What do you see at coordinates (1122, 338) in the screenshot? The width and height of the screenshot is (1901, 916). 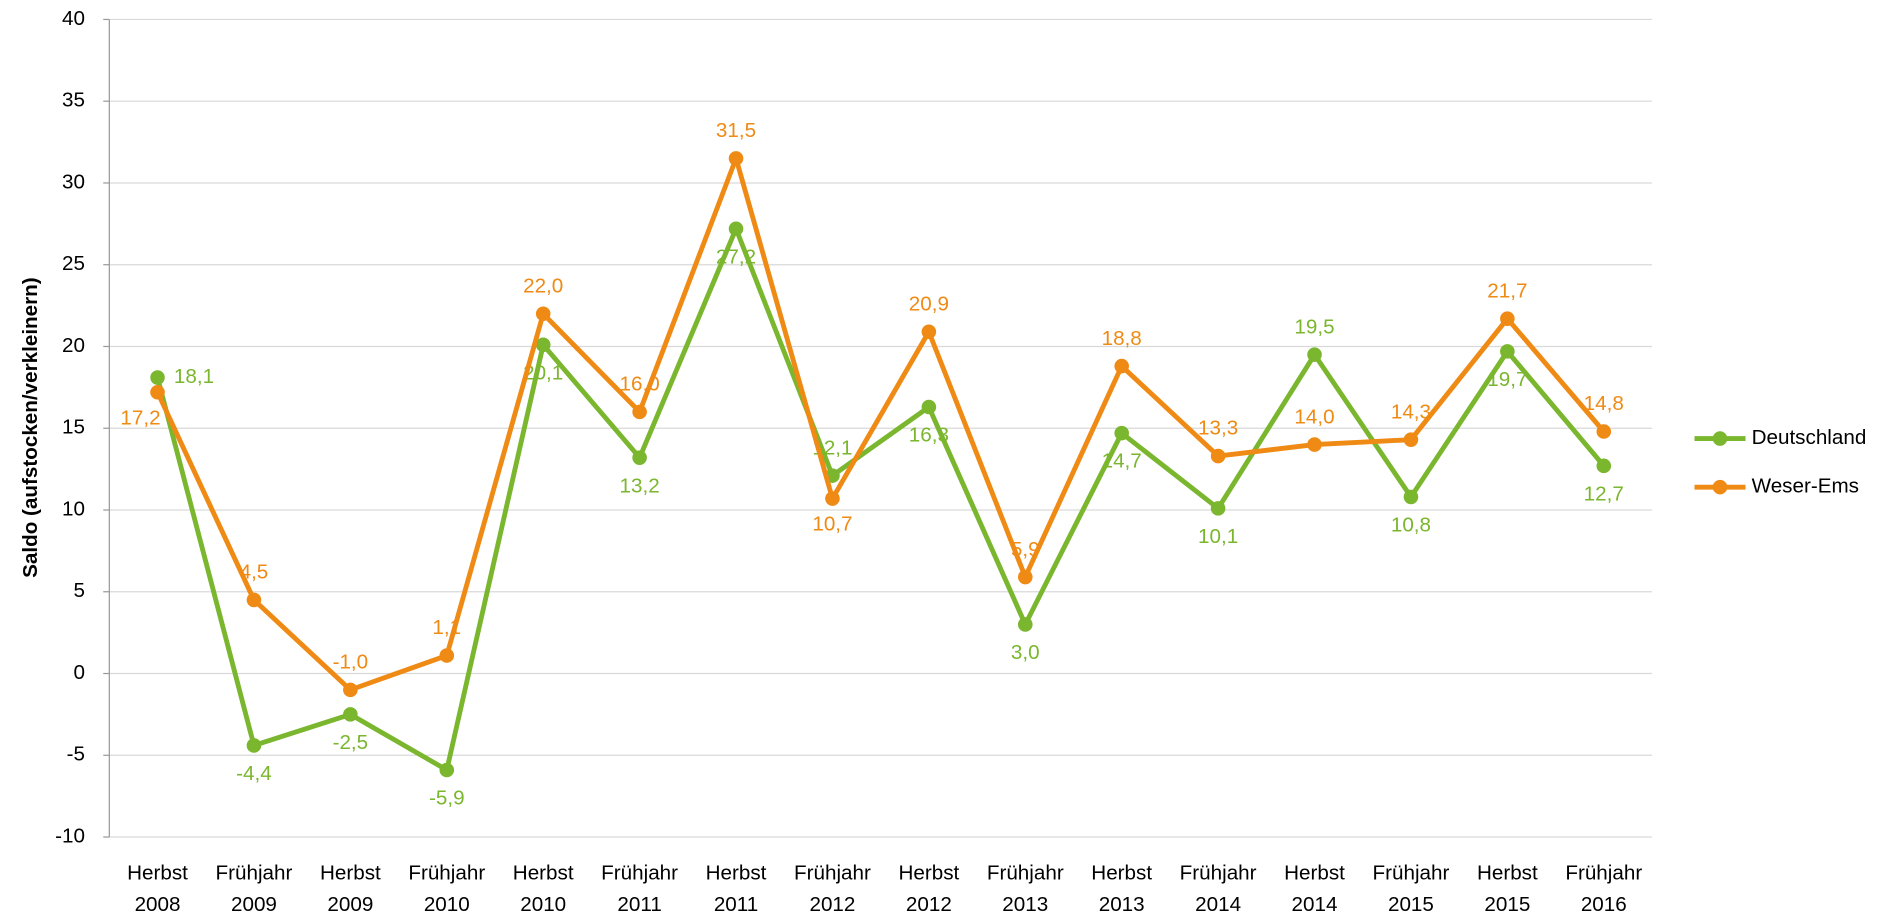 I see `data-label: 18,8` at bounding box center [1122, 338].